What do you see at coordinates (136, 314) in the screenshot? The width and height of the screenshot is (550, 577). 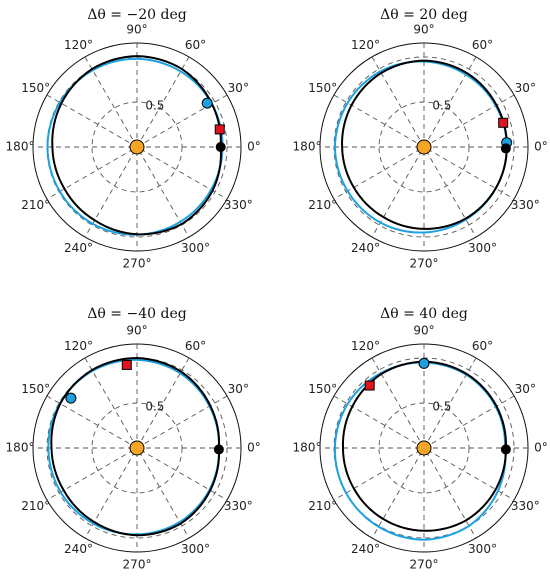 I see `panel-title: Δθ = −40 deg` at bounding box center [136, 314].